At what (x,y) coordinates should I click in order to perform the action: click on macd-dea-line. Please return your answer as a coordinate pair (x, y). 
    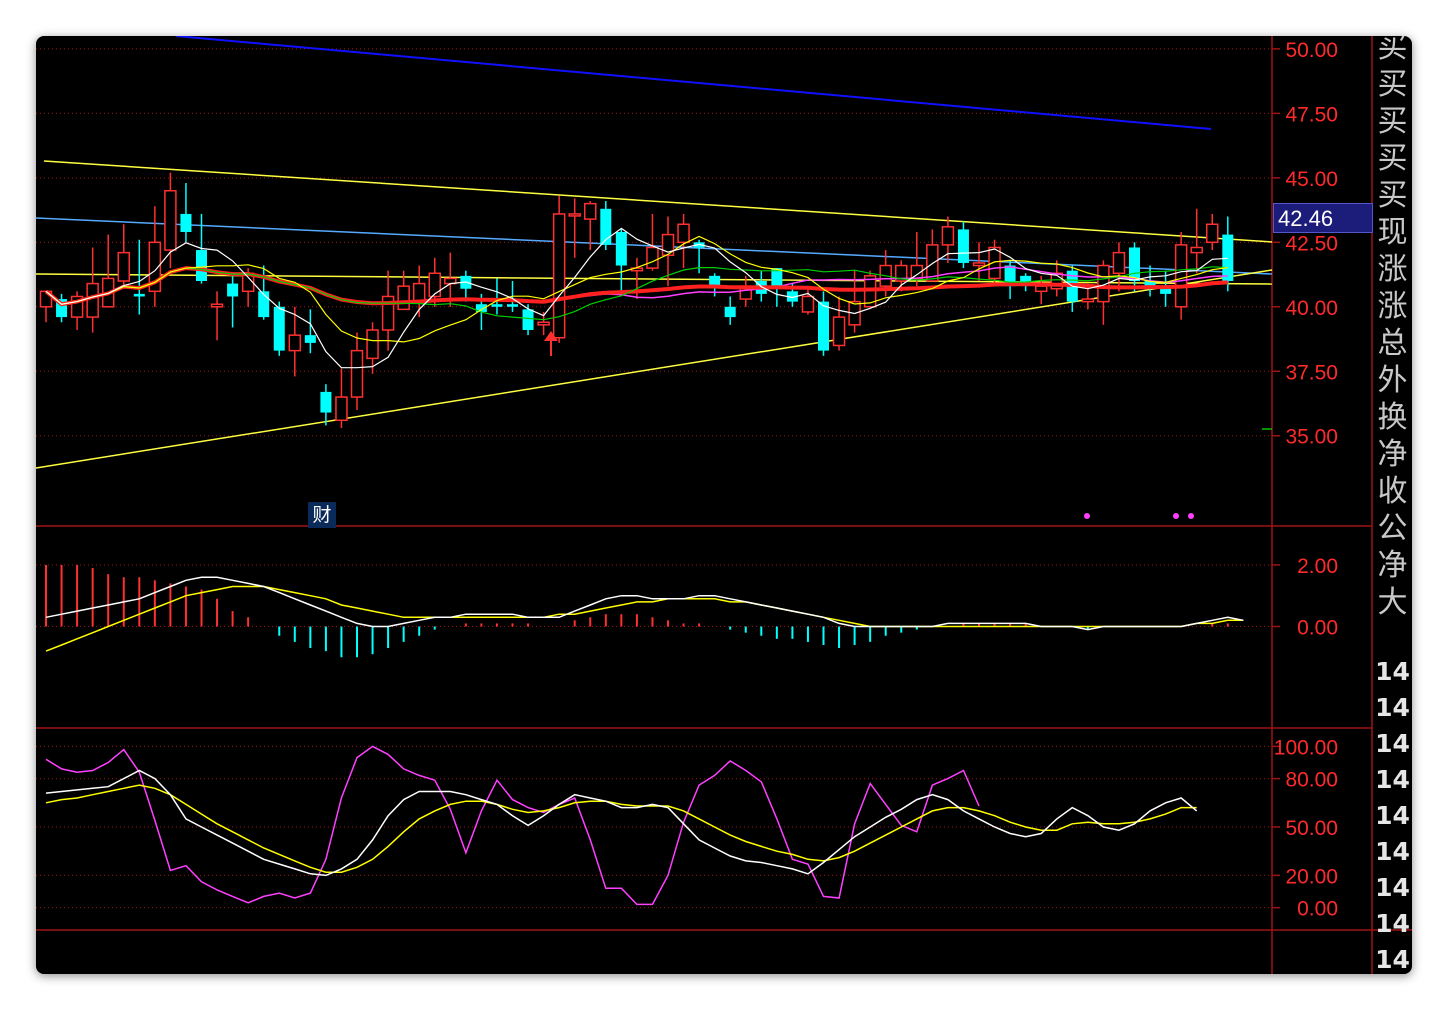
    Looking at the image, I should click on (644, 618).